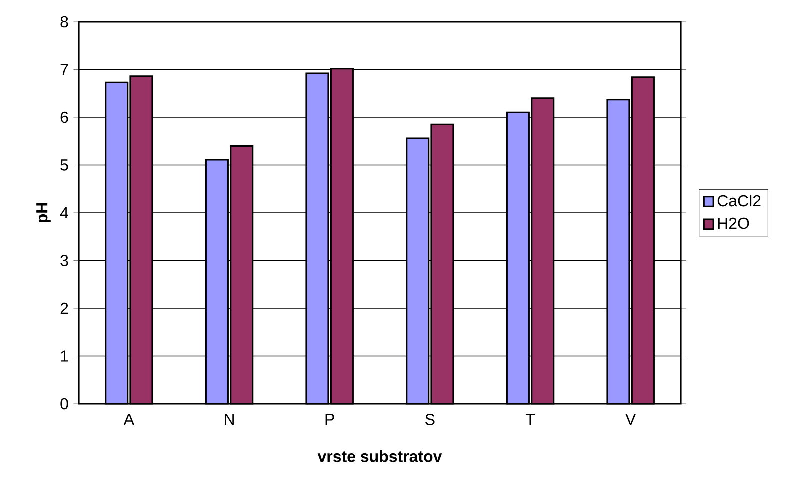 The width and height of the screenshot is (795, 486). What do you see at coordinates (430, 420) in the screenshot?
I see `x-tick-label: S` at bounding box center [430, 420].